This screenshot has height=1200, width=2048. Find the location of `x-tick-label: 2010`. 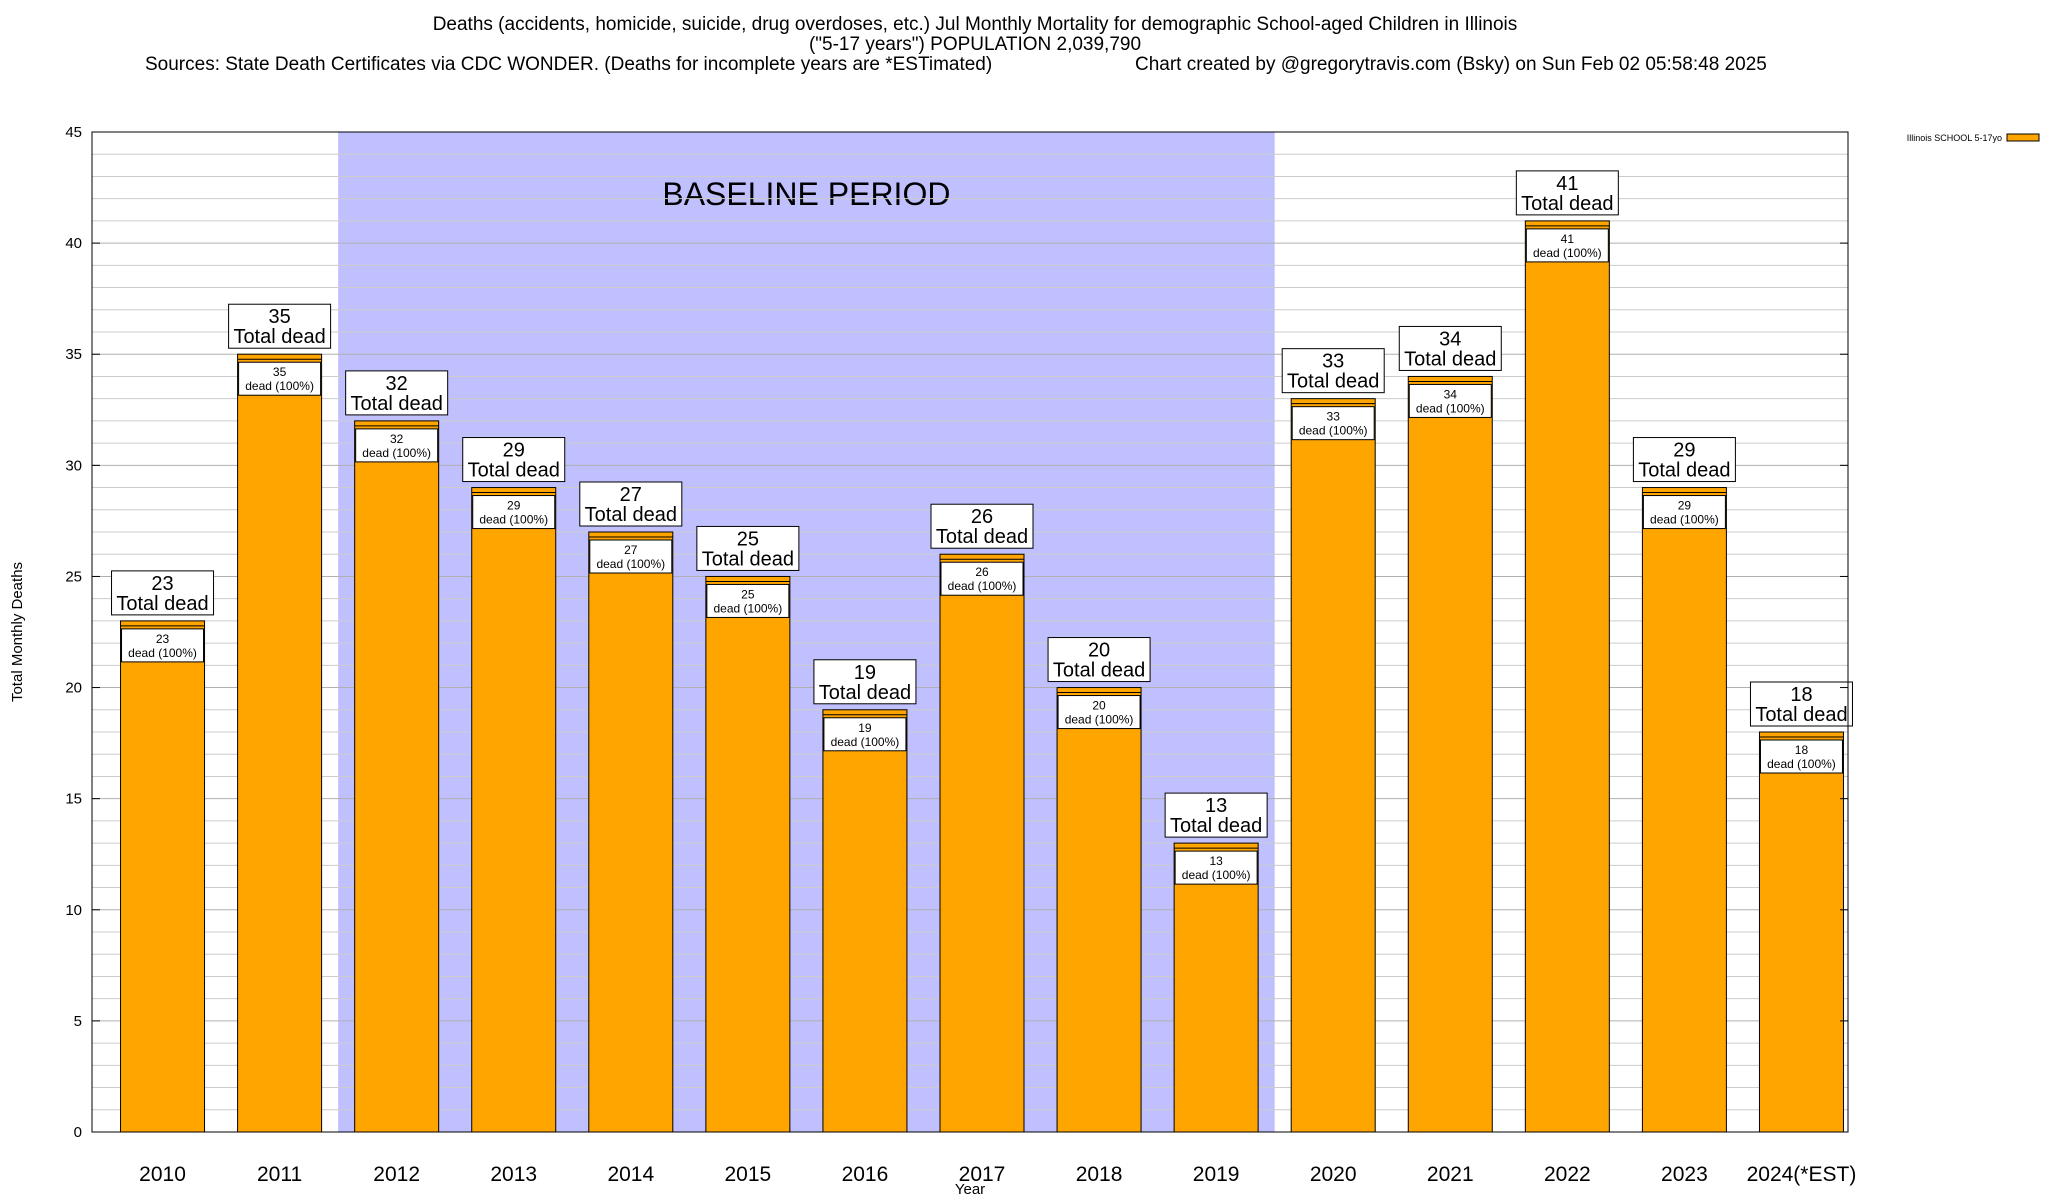

x-tick-label: 2010 is located at coordinates (162, 1174).